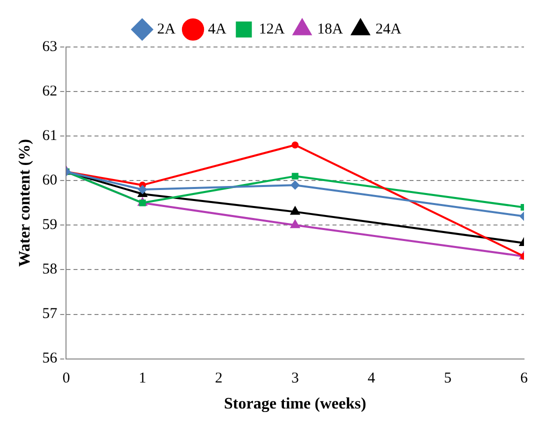  Describe the element at coordinates (524, 378) in the screenshot. I see `x-tick-label: 6` at that location.